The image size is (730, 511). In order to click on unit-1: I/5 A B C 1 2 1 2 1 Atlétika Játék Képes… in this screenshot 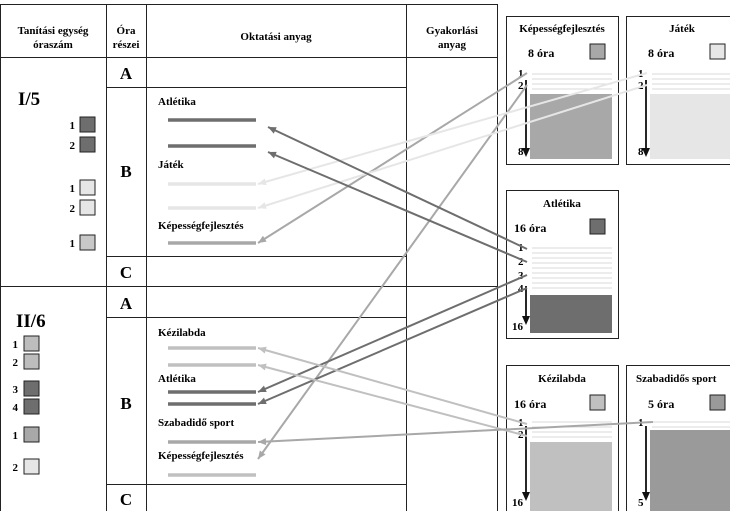, I will do `click(131, 173)`.